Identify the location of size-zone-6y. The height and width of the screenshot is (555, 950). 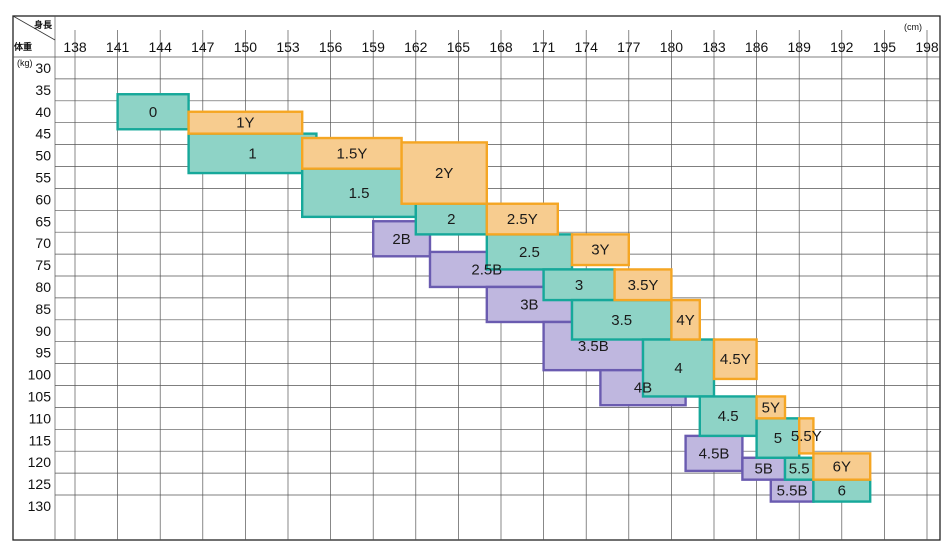
(842, 466).